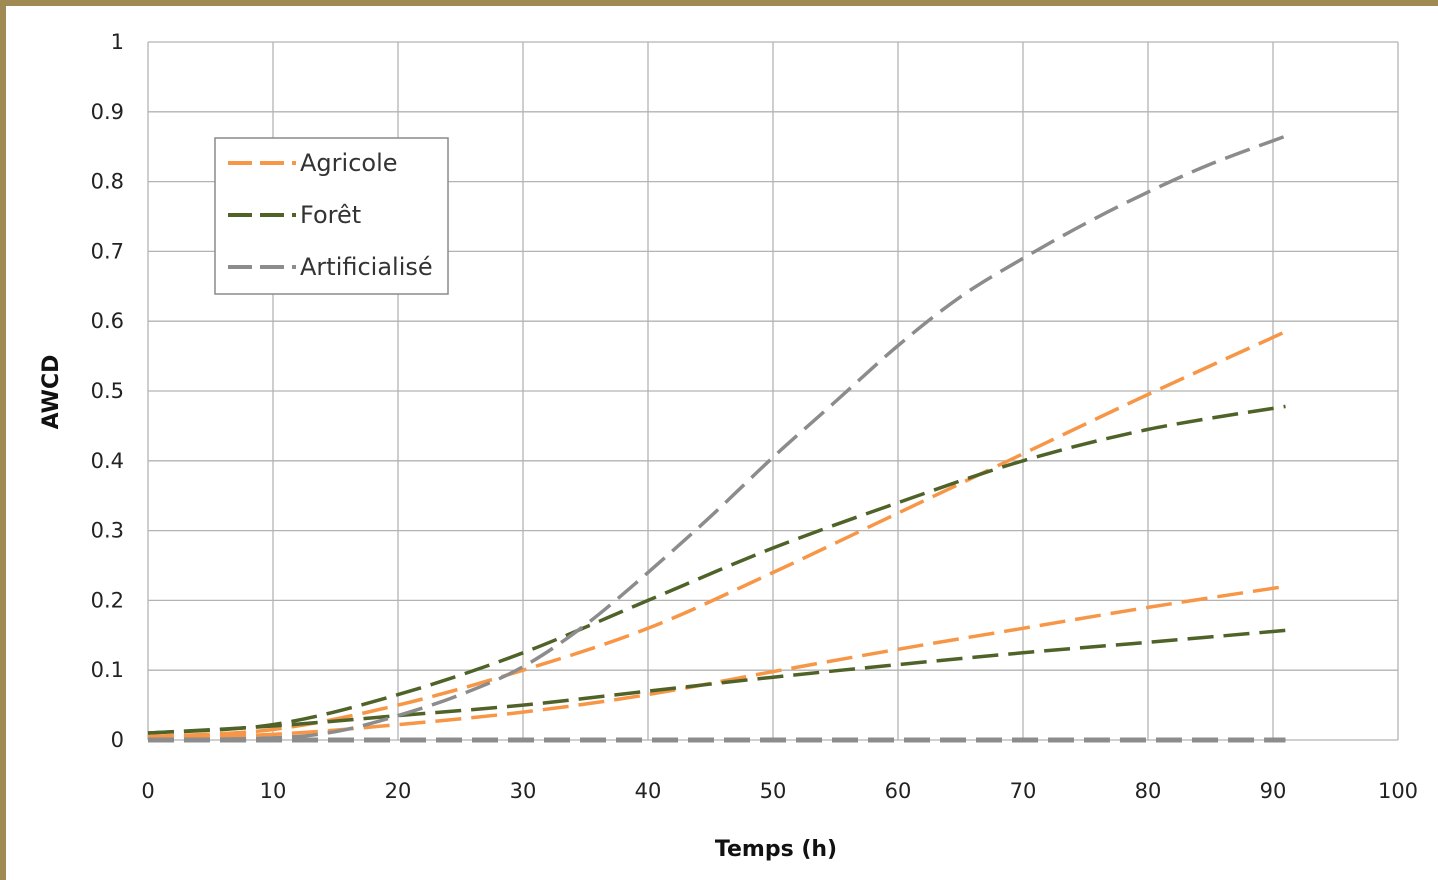  What do you see at coordinates (398, 791) in the screenshot?
I see `x-tick-label: 20` at bounding box center [398, 791].